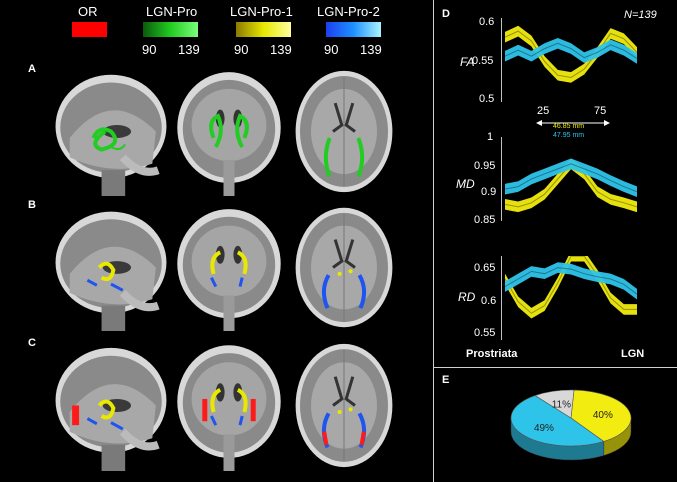 The height and width of the screenshot is (482, 677). Describe the element at coordinates (371, 49) in the screenshot. I see `legend-max-lgn-pro-2: 139` at that location.